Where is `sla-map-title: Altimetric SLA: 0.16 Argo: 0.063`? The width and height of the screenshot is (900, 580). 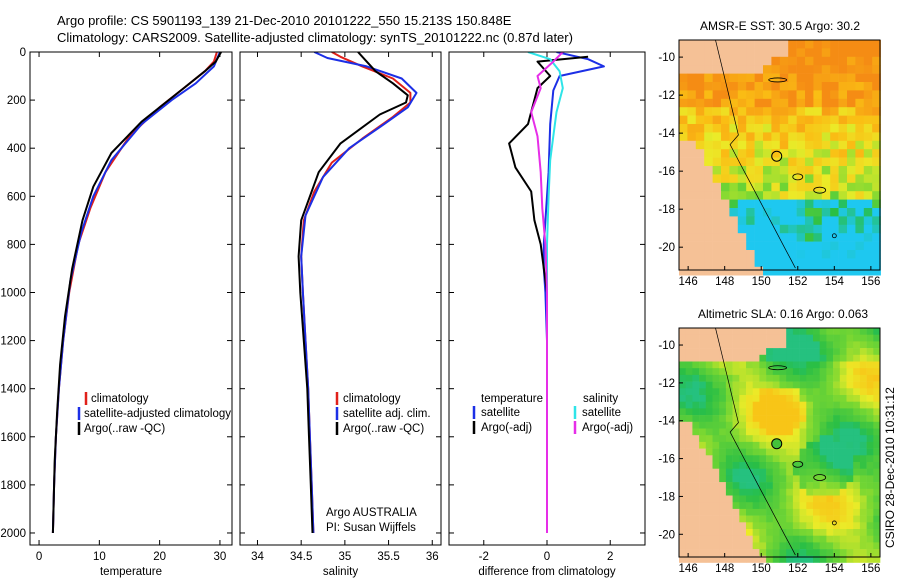
sla-map-title: Altimetric SLA: 0.16 Argo: 0.063 is located at coordinates (783, 314).